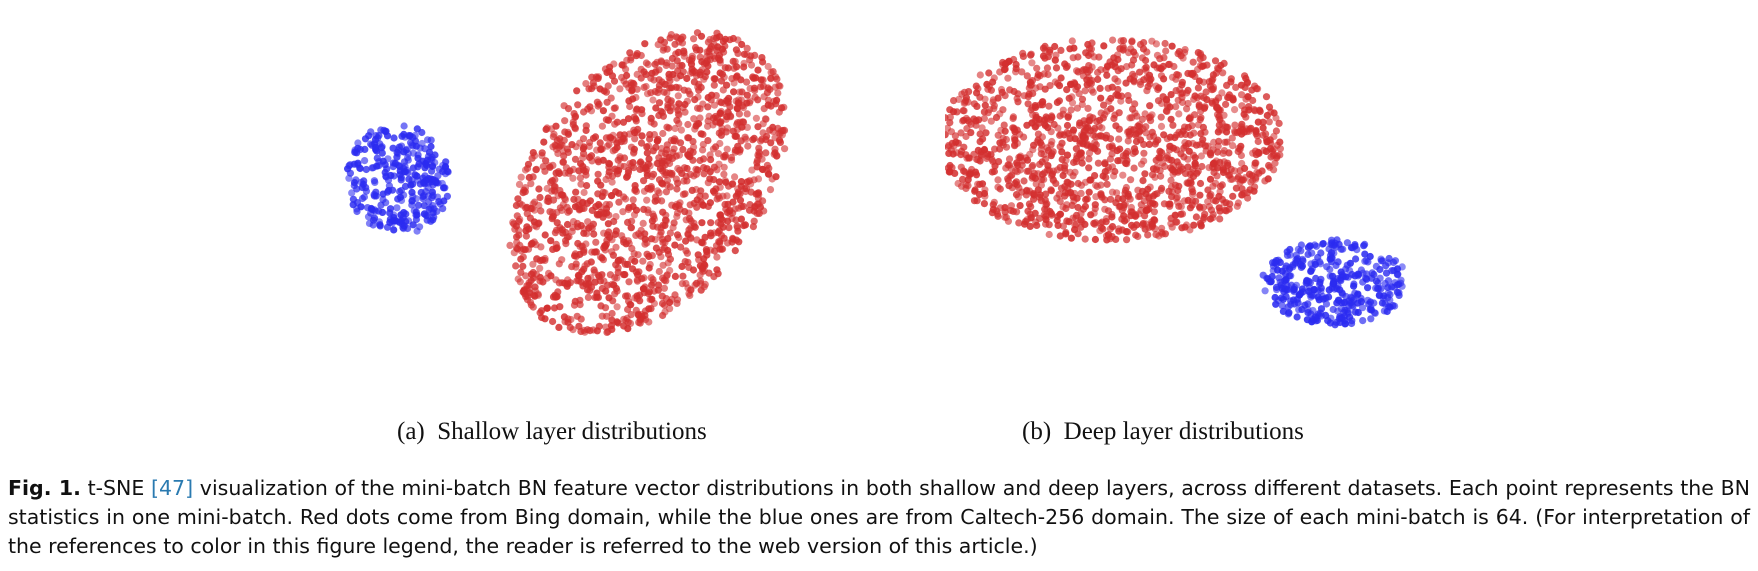 This screenshot has width=1758, height=571. What do you see at coordinates (398, 178) in the screenshot?
I see `series-1-points` at bounding box center [398, 178].